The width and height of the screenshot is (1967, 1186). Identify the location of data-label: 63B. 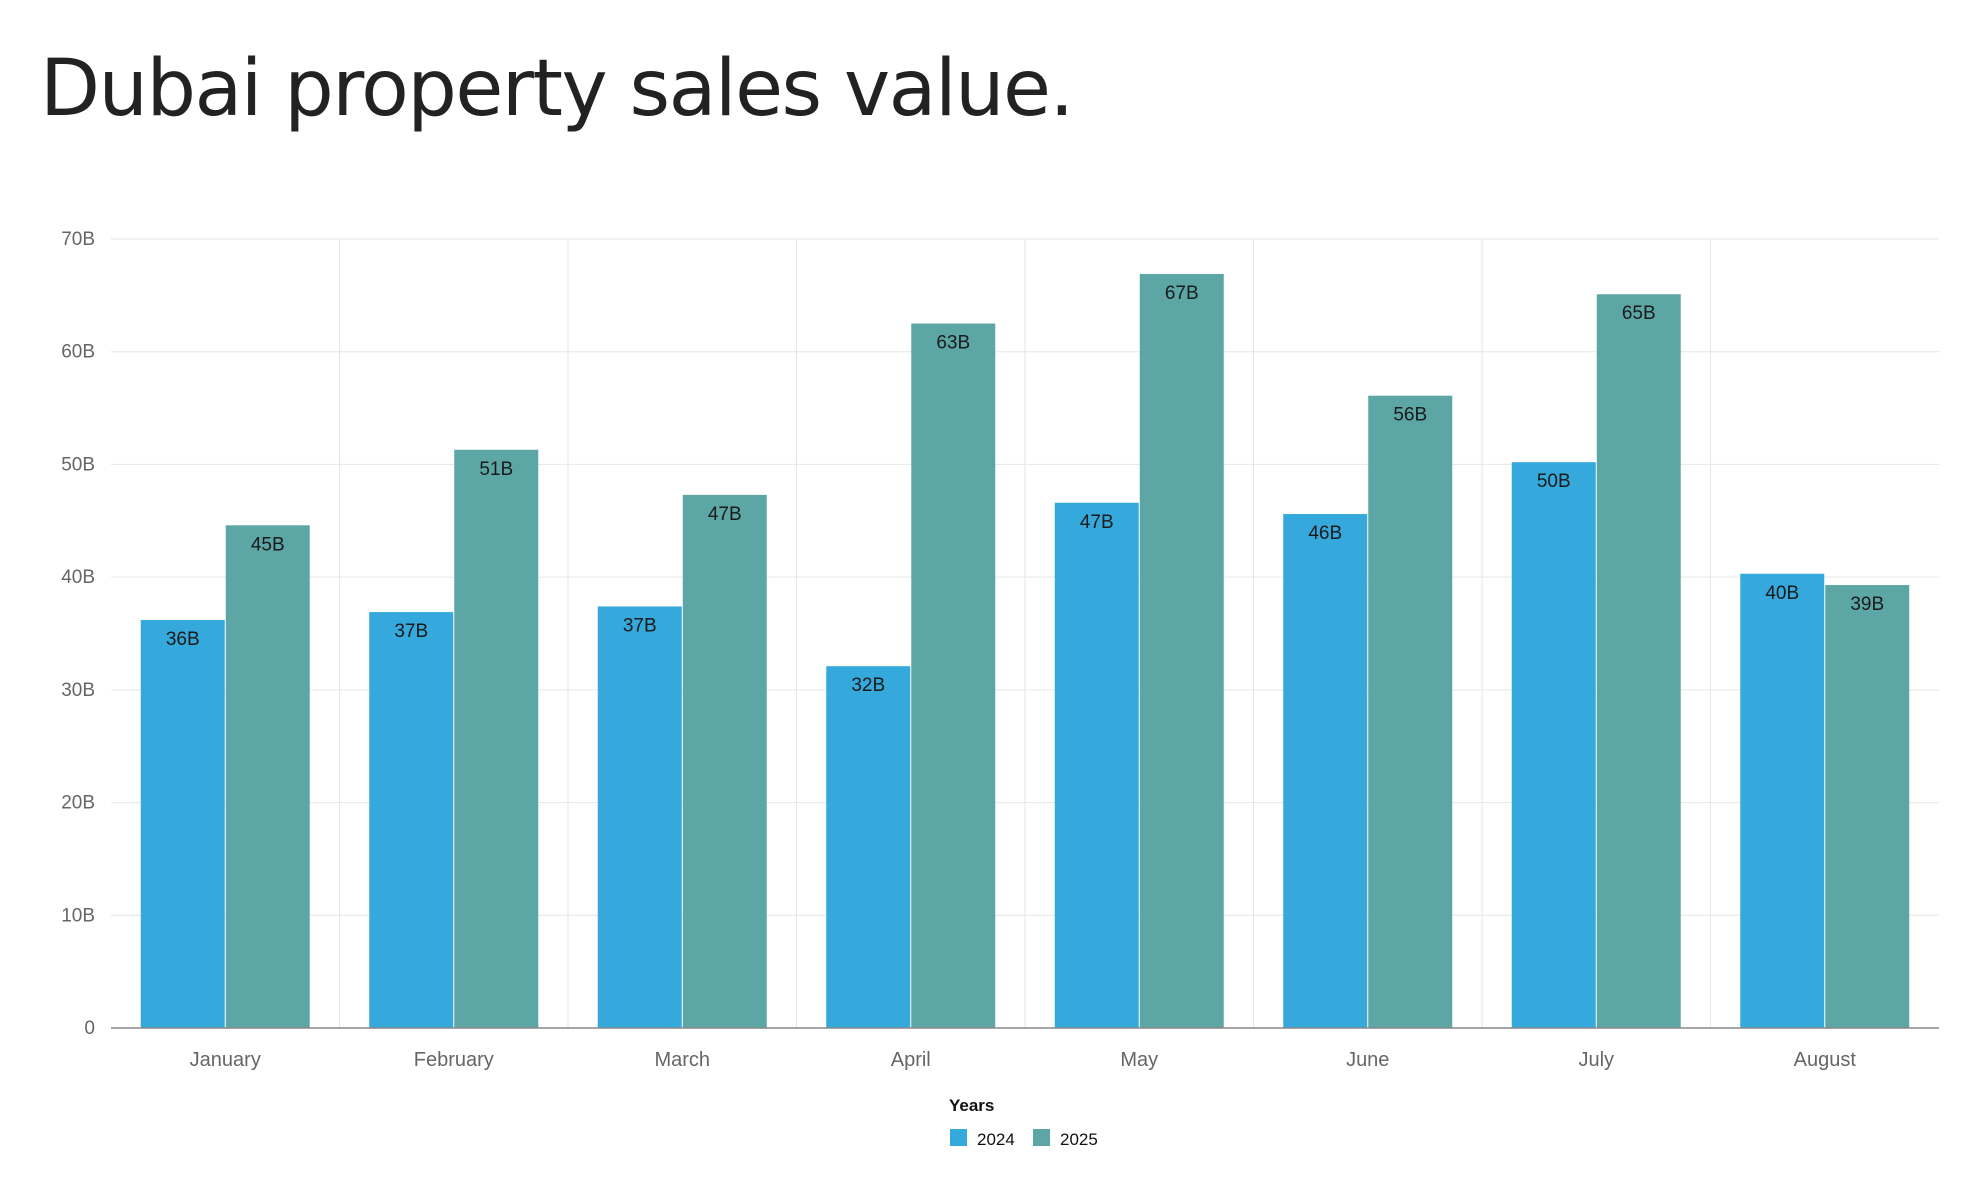
(953, 343).